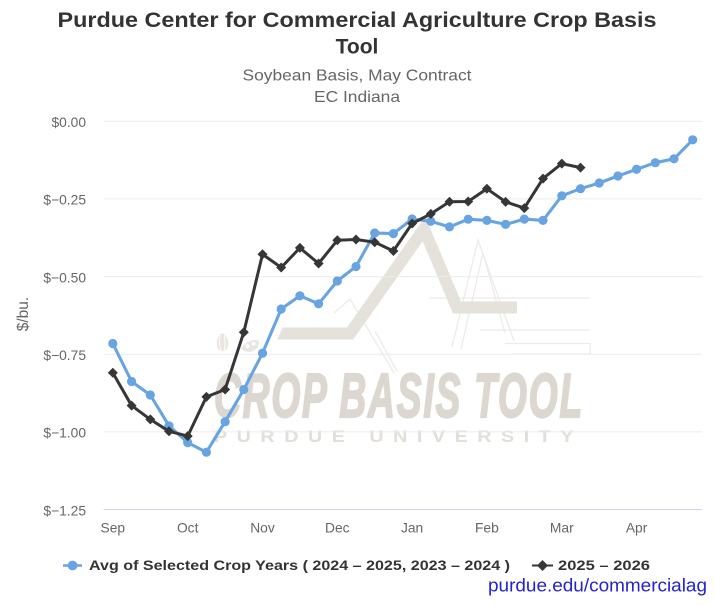 This screenshot has height=606, width=715. Describe the element at coordinates (68, 122) in the screenshot. I see `svg-text: $0.00` at that location.